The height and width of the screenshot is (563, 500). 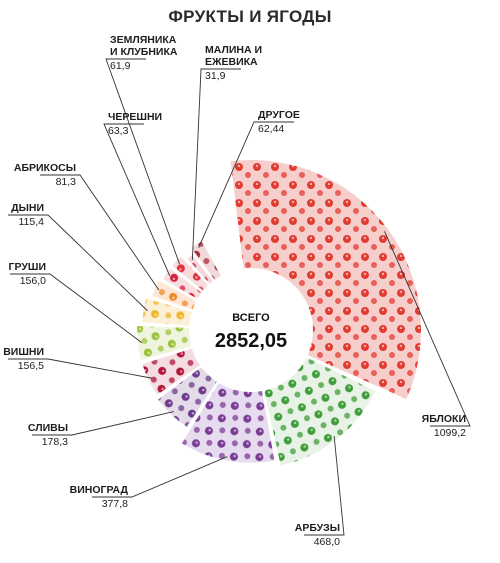 I want to click on slice-value-6: 156,0, so click(x=33, y=281).